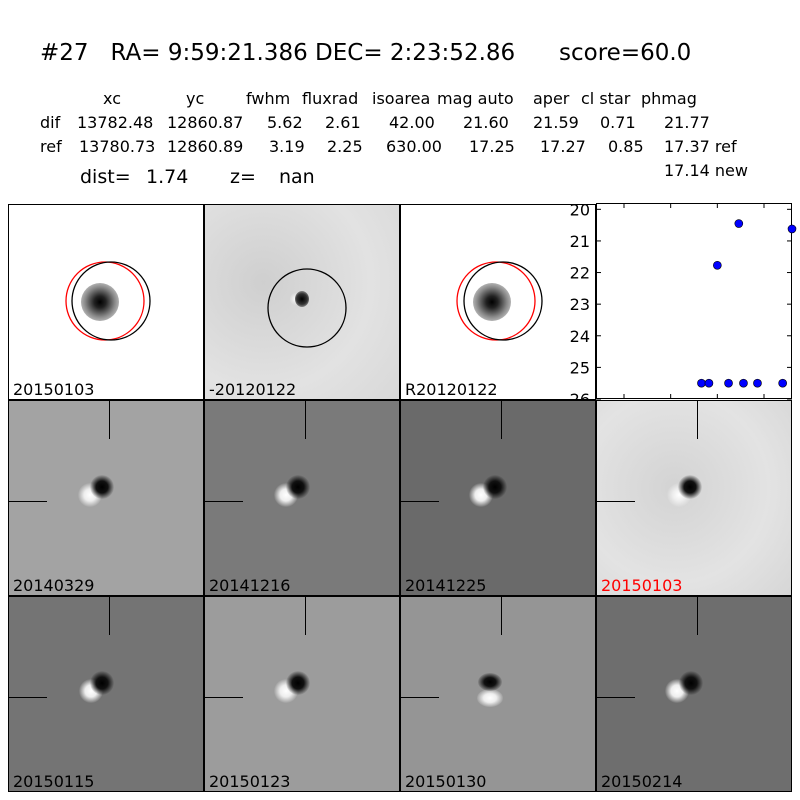  I want to click on stamp-reference-image: R20120122, so click(498, 302).